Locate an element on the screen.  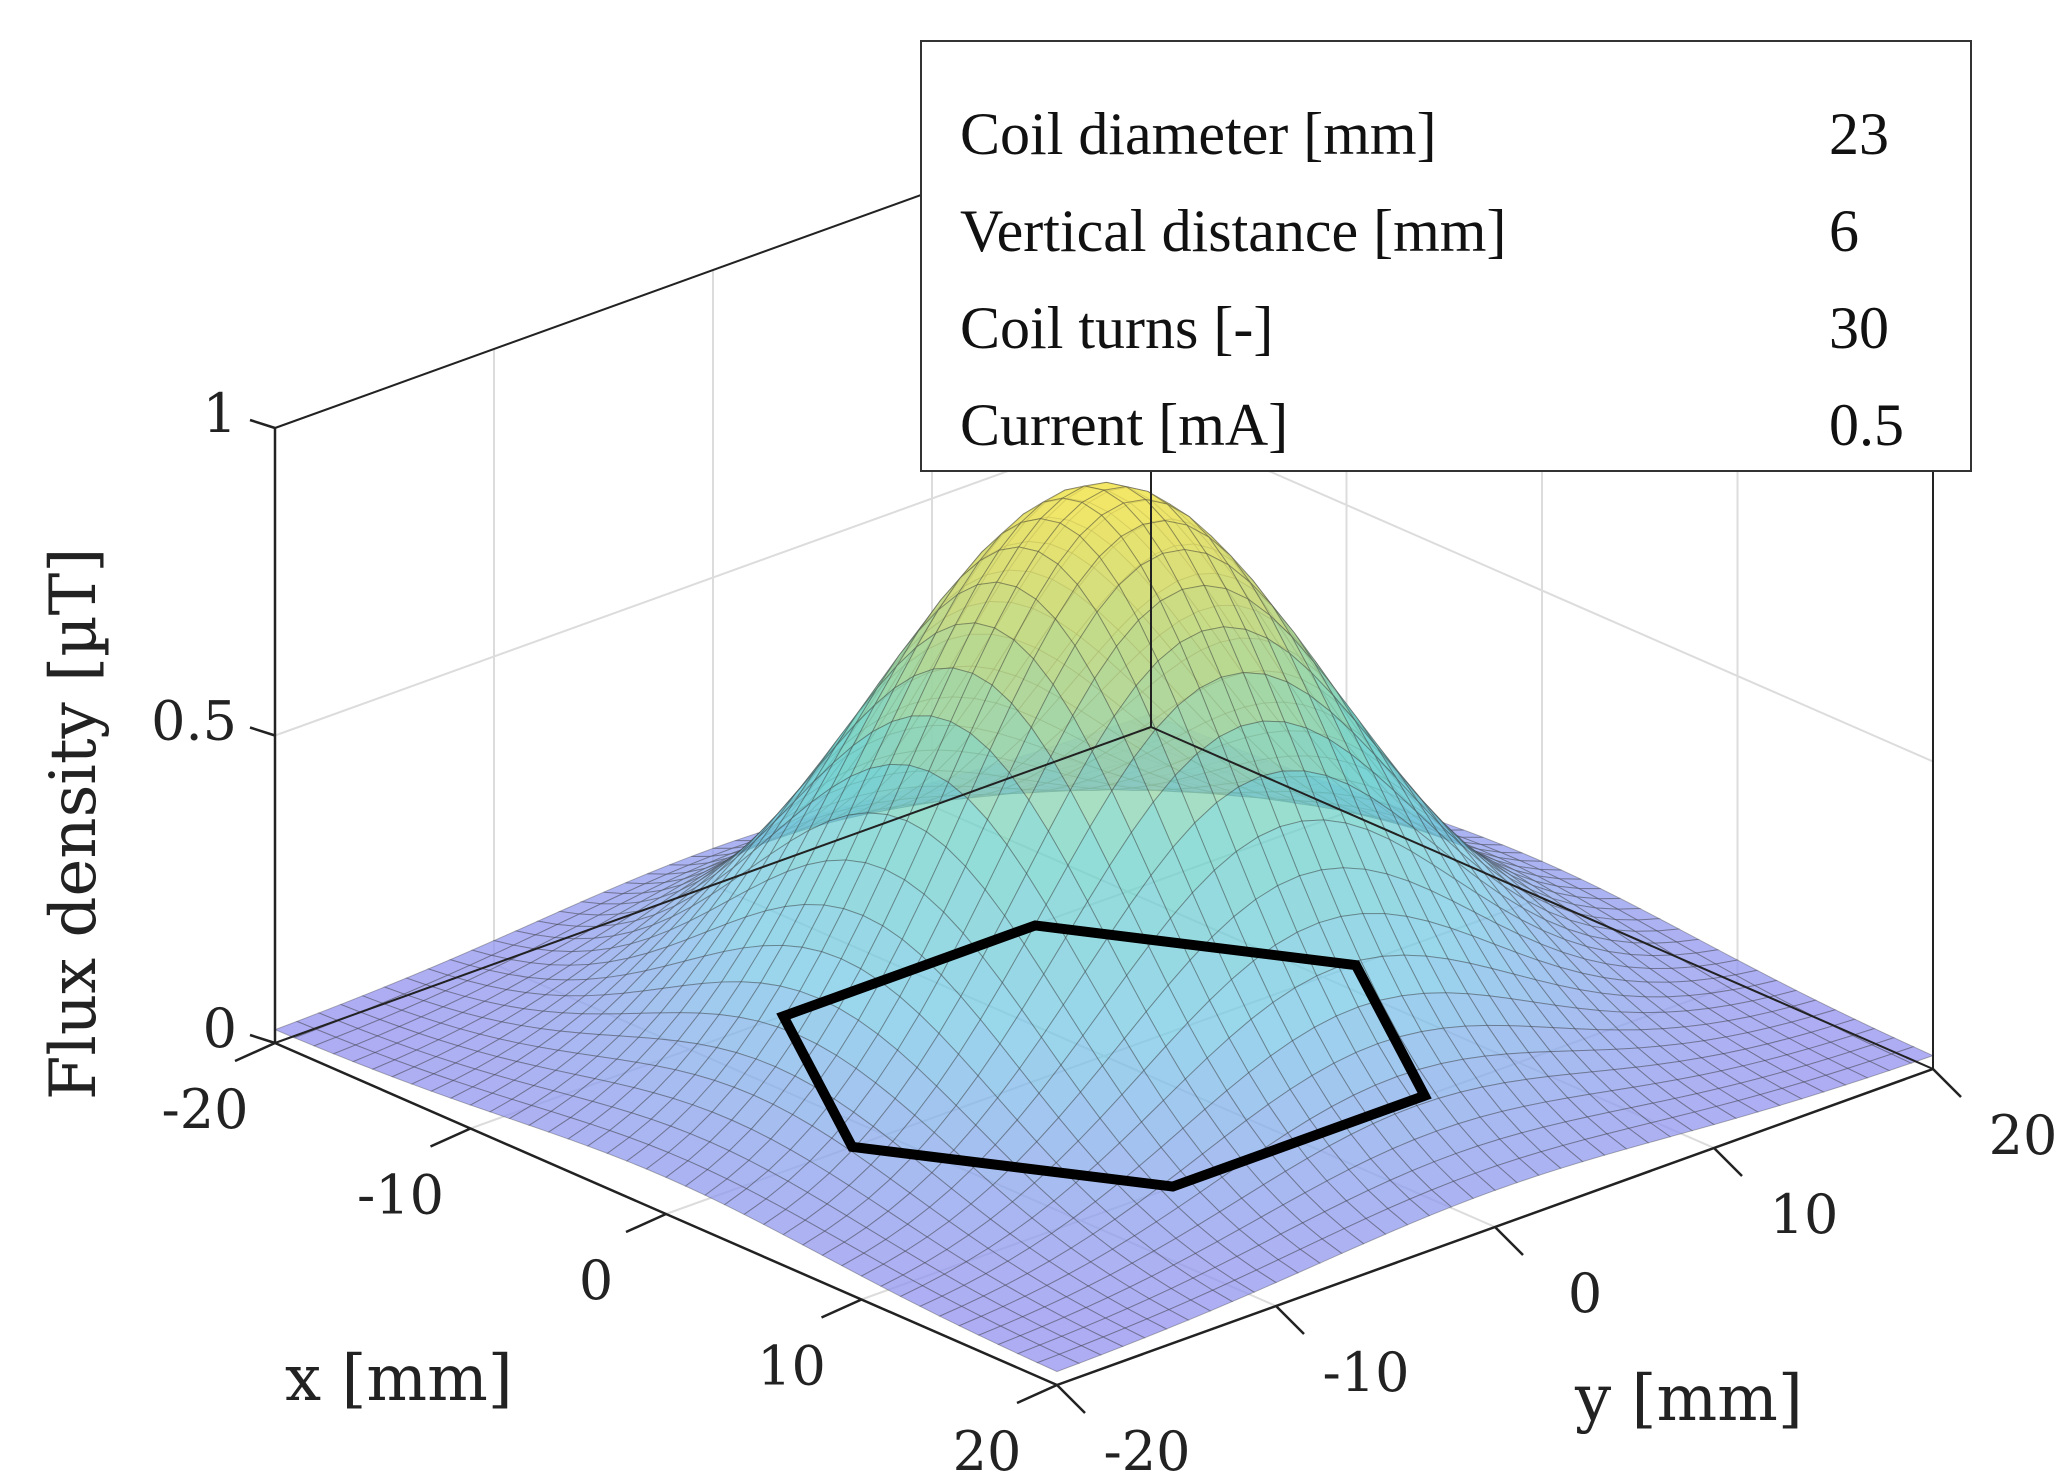
legend-label: Vertical distance [mm] is located at coordinates (1233, 231).